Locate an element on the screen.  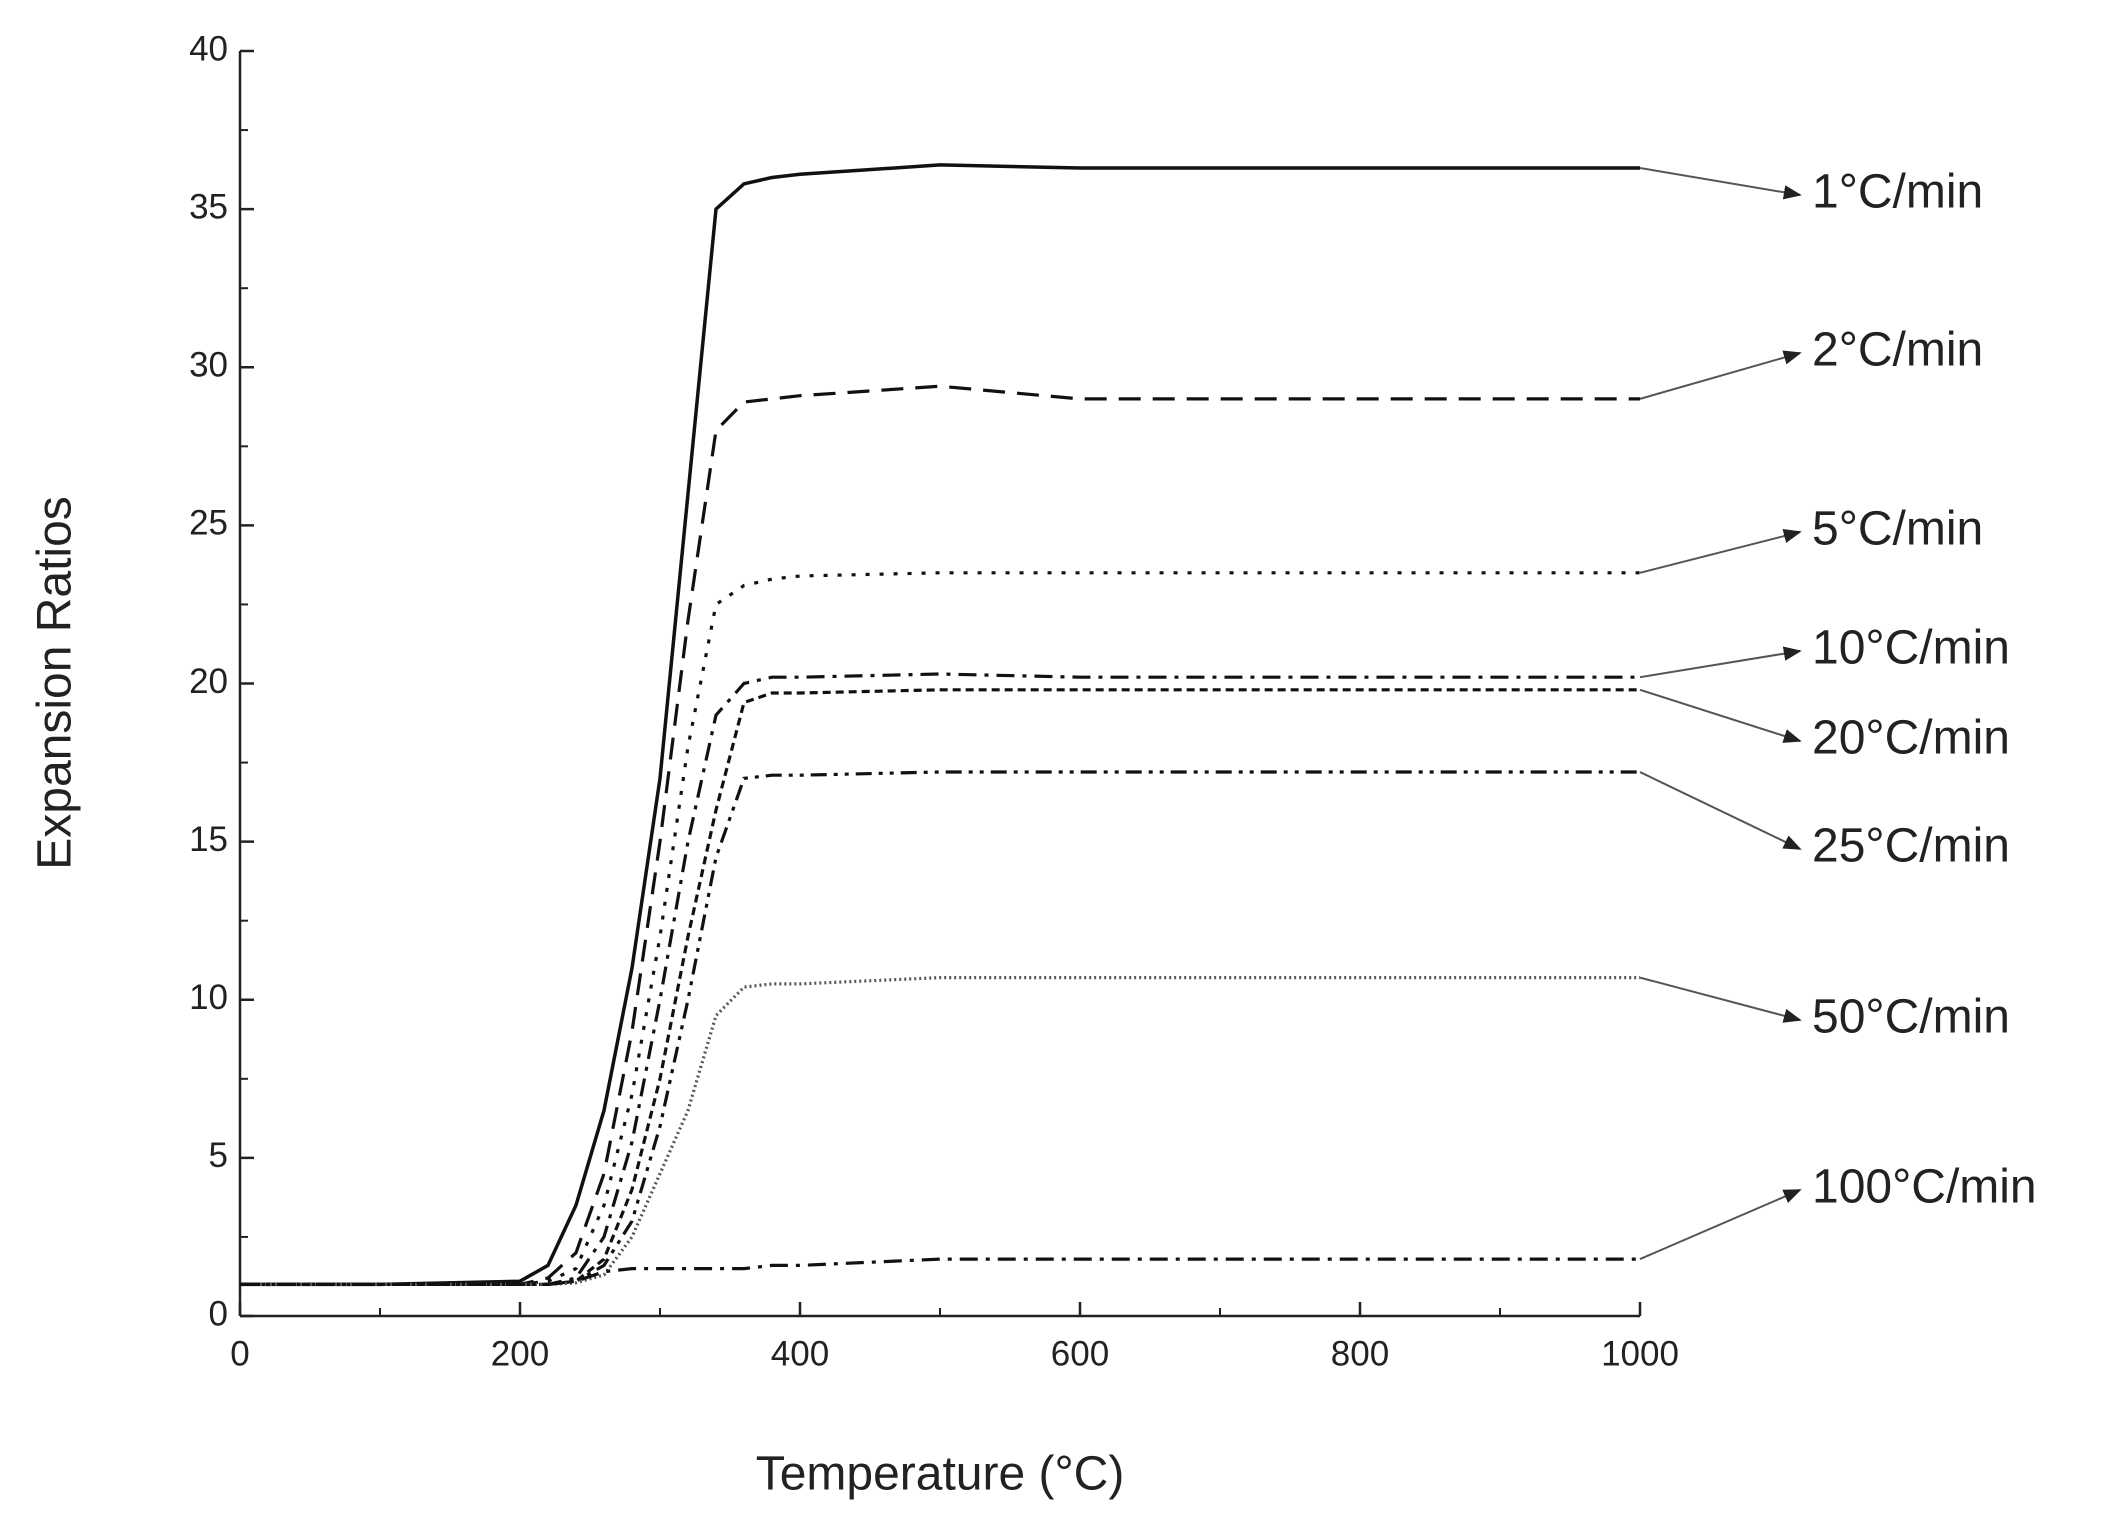
y-tick-label: 25 is located at coordinates (208, 523).